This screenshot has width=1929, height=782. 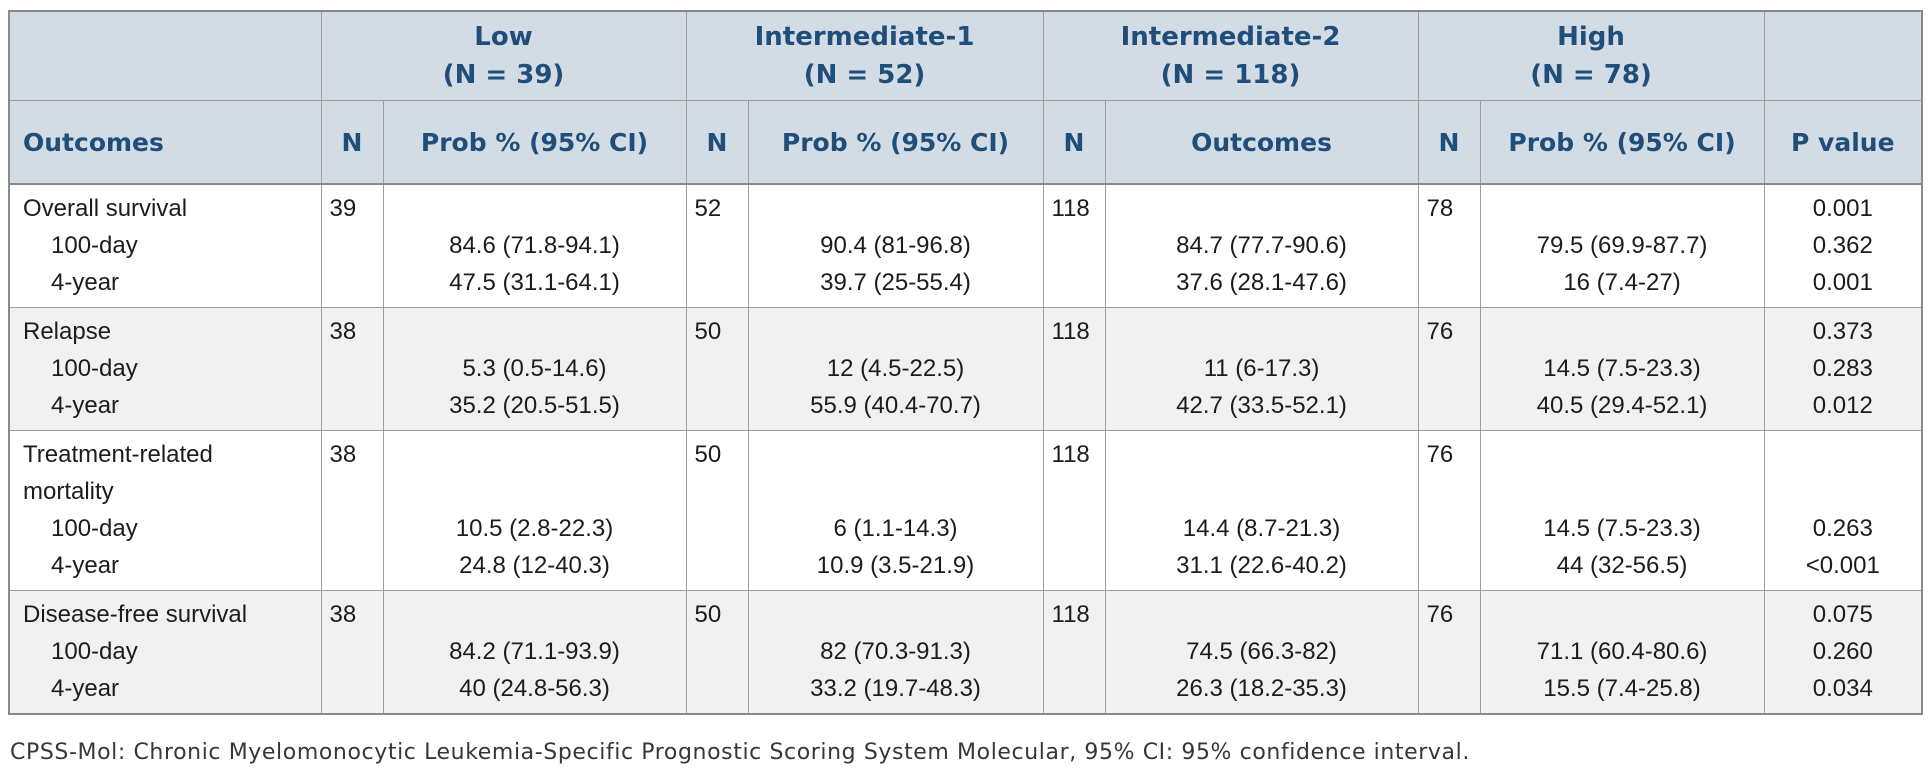 What do you see at coordinates (1843, 55) in the screenshot?
I see `group-header-blank-right` at bounding box center [1843, 55].